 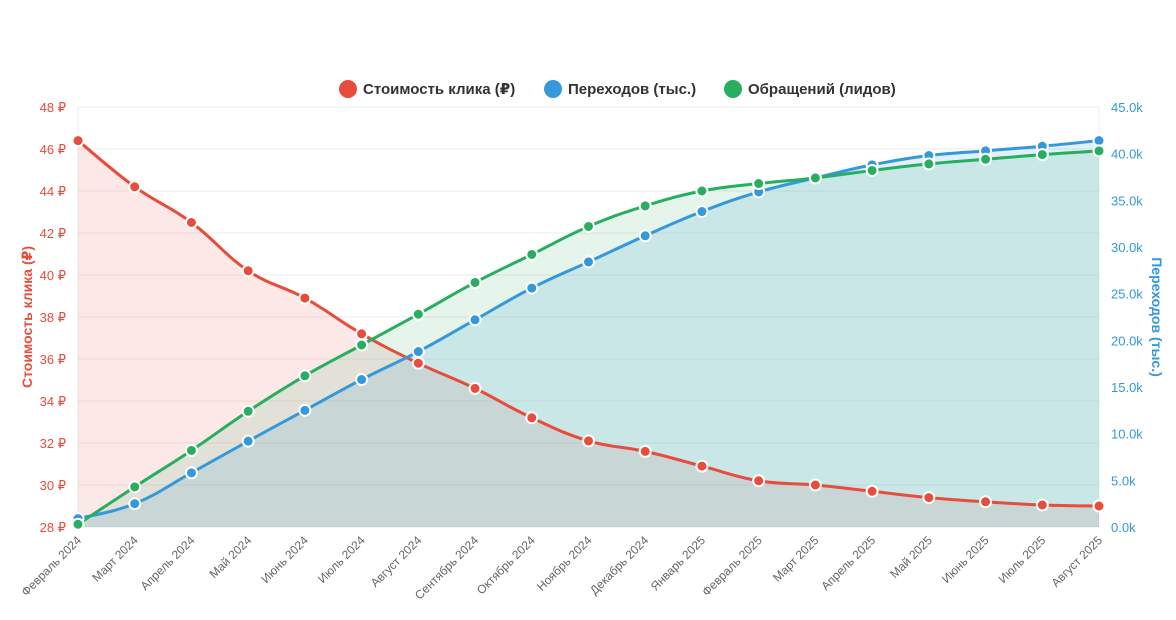 What do you see at coordinates (848, 563) in the screenshot?
I see `x-tick-label: Апрель 2025` at bounding box center [848, 563].